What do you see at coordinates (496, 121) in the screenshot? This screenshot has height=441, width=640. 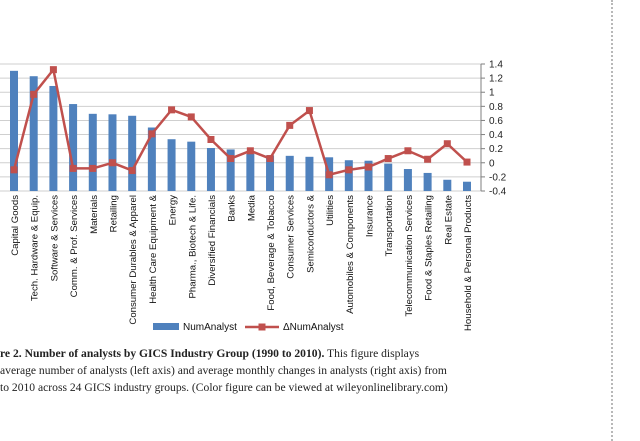 I see `y2-tick-label: 0.6` at bounding box center [496, 121].